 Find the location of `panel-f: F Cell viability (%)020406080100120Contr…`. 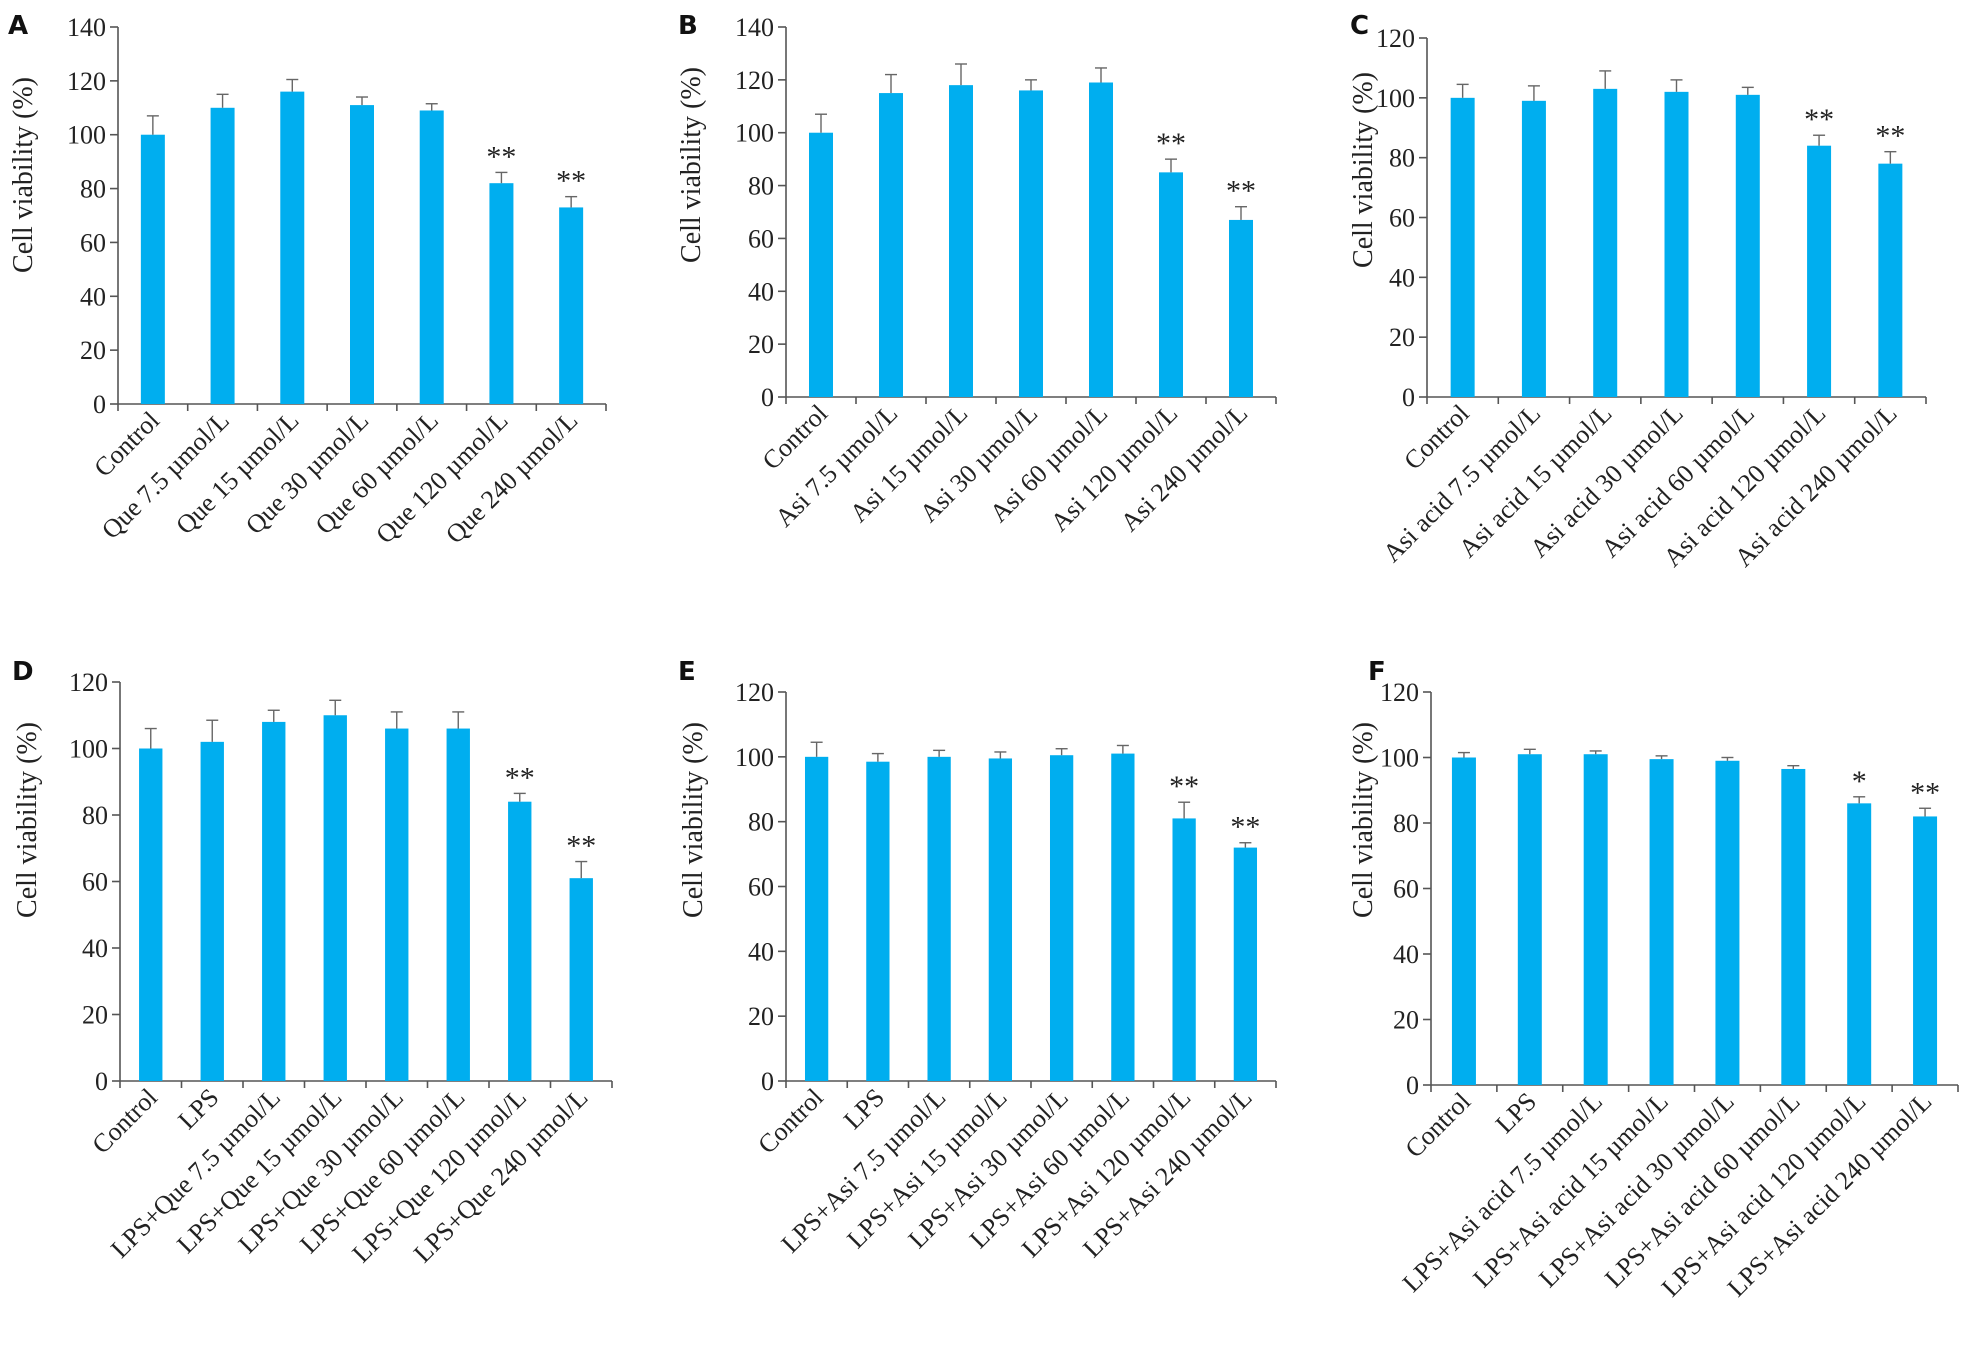

panel-f: F Cell viability (%)020406080100120Contr… is located at coordinates (1653, 979).